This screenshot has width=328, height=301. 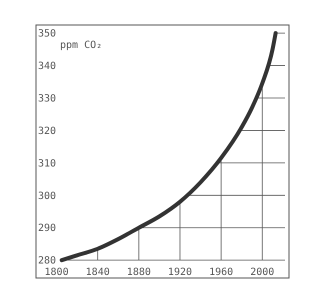 What do you see at coordinates (81, 46) in the screenshot?
I see `y-axis-title: ppm CO₂` at bounding box center [81, 46].